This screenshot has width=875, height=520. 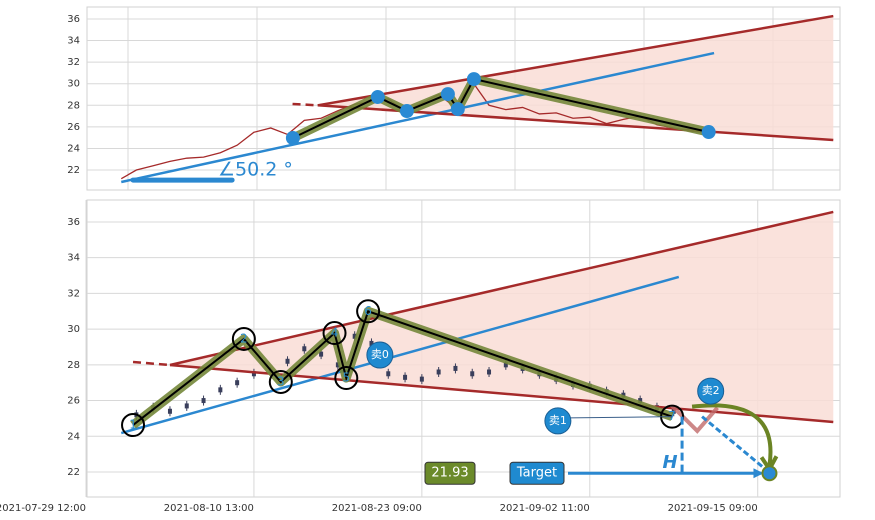 I want to click on upper-line, so click(x=575, y=60).